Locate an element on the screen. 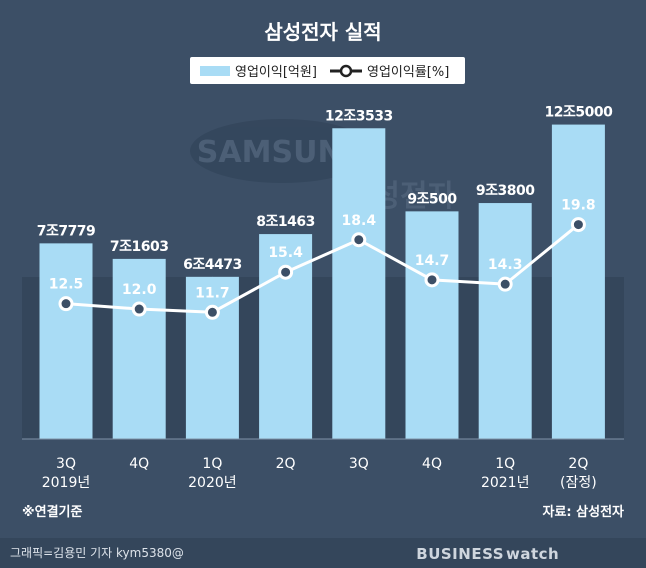  line-path is located at coordinates (322, 268).